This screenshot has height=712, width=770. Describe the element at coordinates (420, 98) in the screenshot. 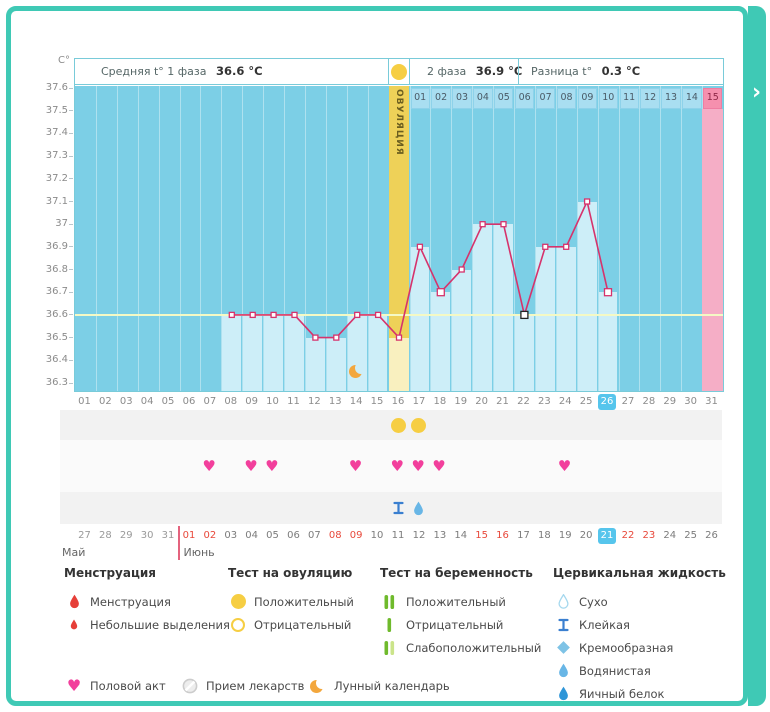

I see `dpo-cell-01: 01` at that location.